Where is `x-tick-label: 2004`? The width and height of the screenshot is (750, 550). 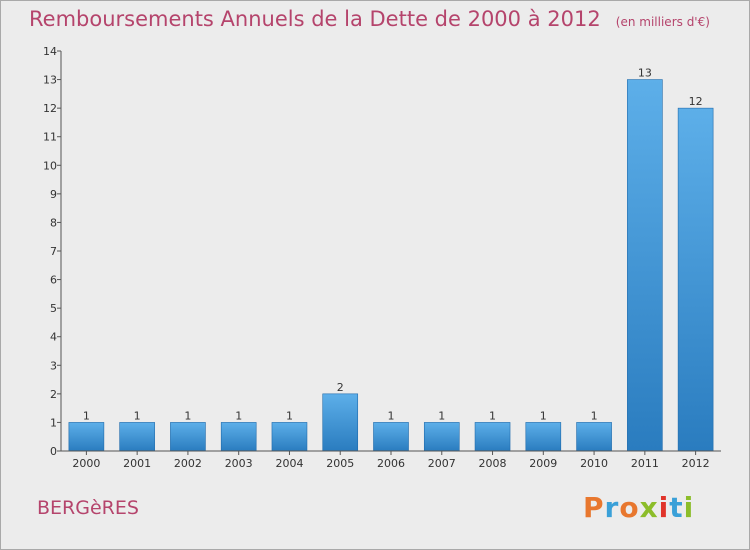
x-tick-label: 2004 is located at coordinates (289, 463).